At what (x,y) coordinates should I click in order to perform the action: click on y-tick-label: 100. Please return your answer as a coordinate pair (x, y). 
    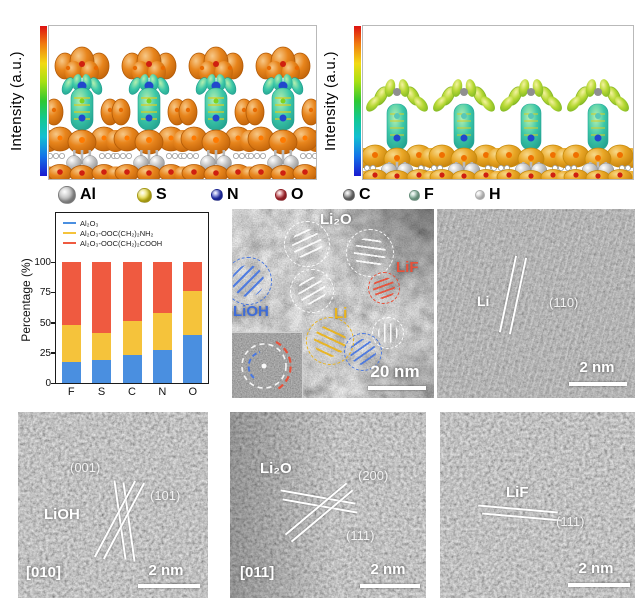
    Looking at the image, I should click on (42, 262).